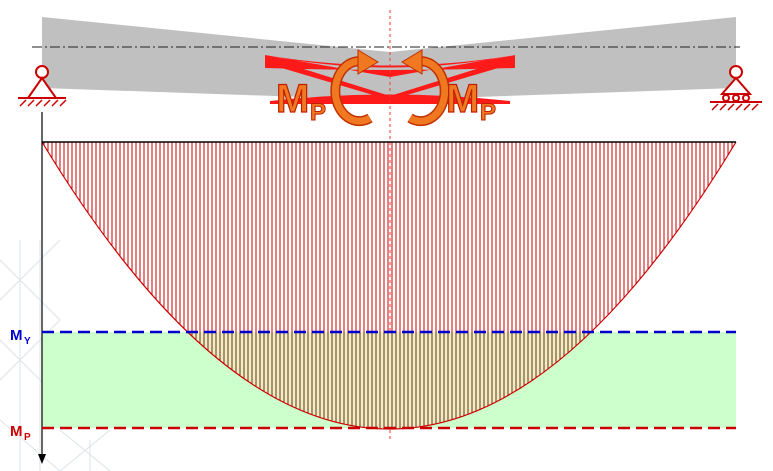 The width and height of the screenshot is (773, 471). What do you see at coordinates (27, 341) in the screenshot?
I see `yield-moment-subscript: Y` at bounding box center [27, 341].